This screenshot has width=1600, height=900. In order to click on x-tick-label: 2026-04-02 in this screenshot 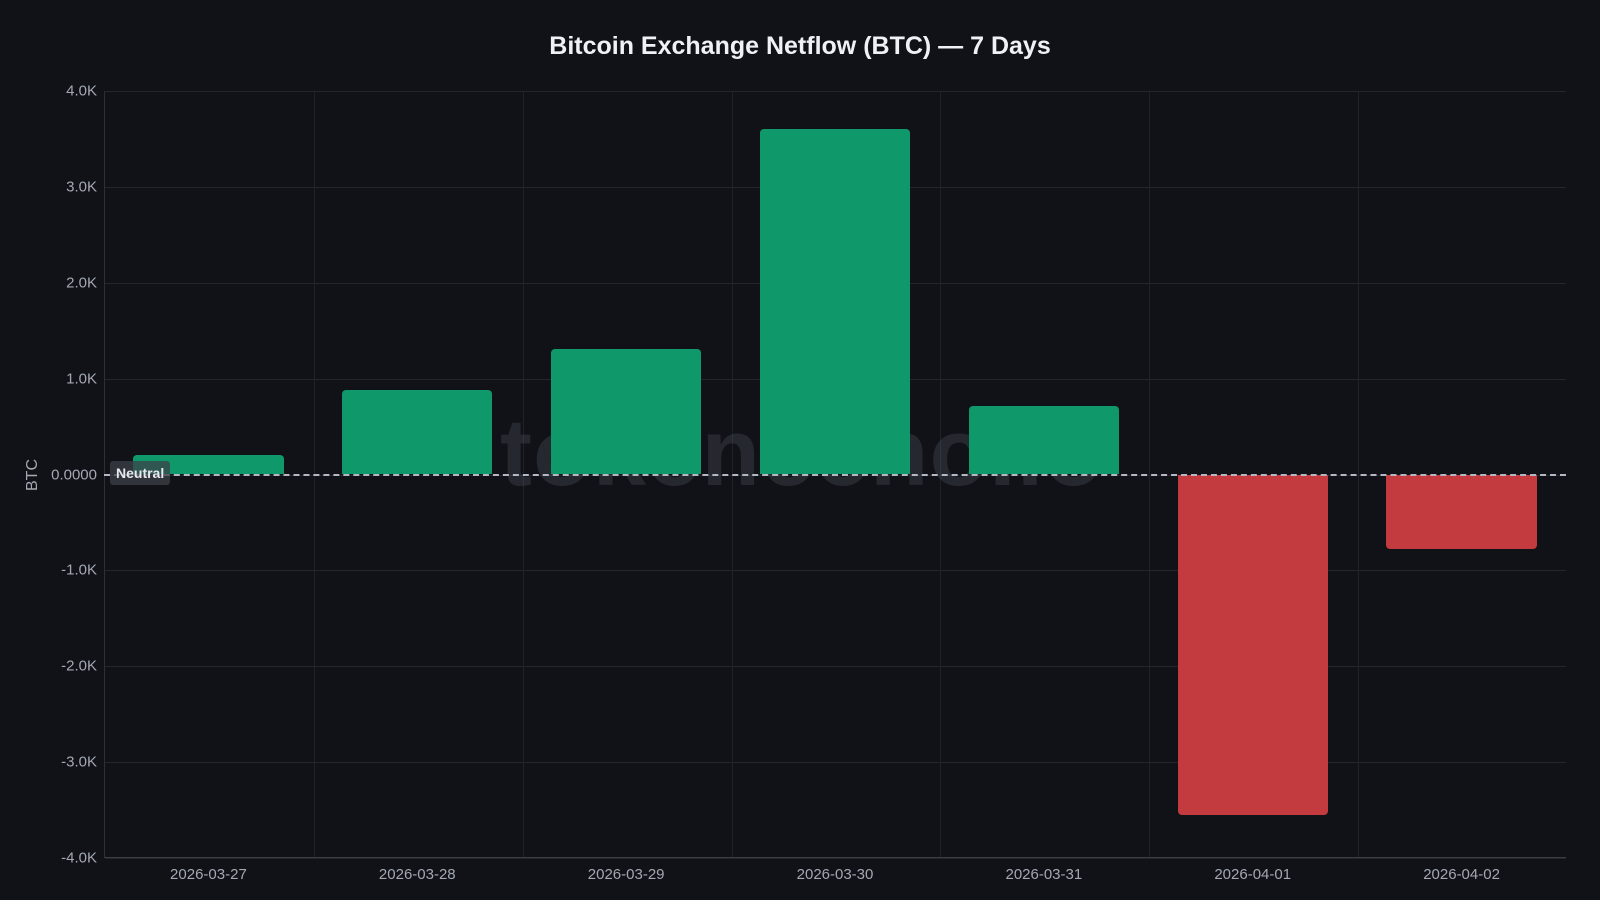, I will do `click(1461, 874)`.